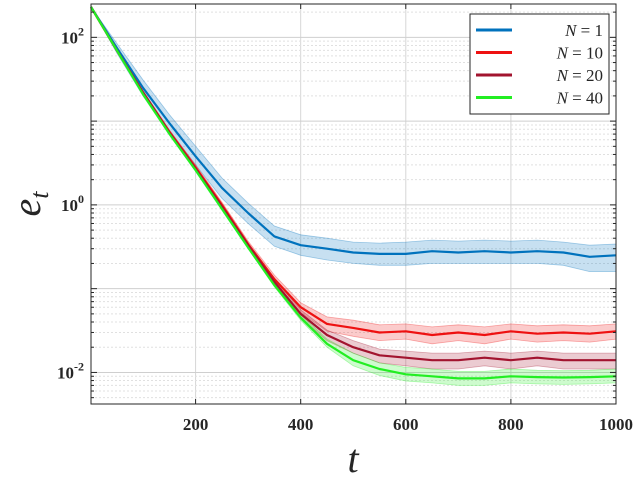  Describe the element at coordinates (196, 424) in the screenshot. I see `x-tick-label: 200` at that location.